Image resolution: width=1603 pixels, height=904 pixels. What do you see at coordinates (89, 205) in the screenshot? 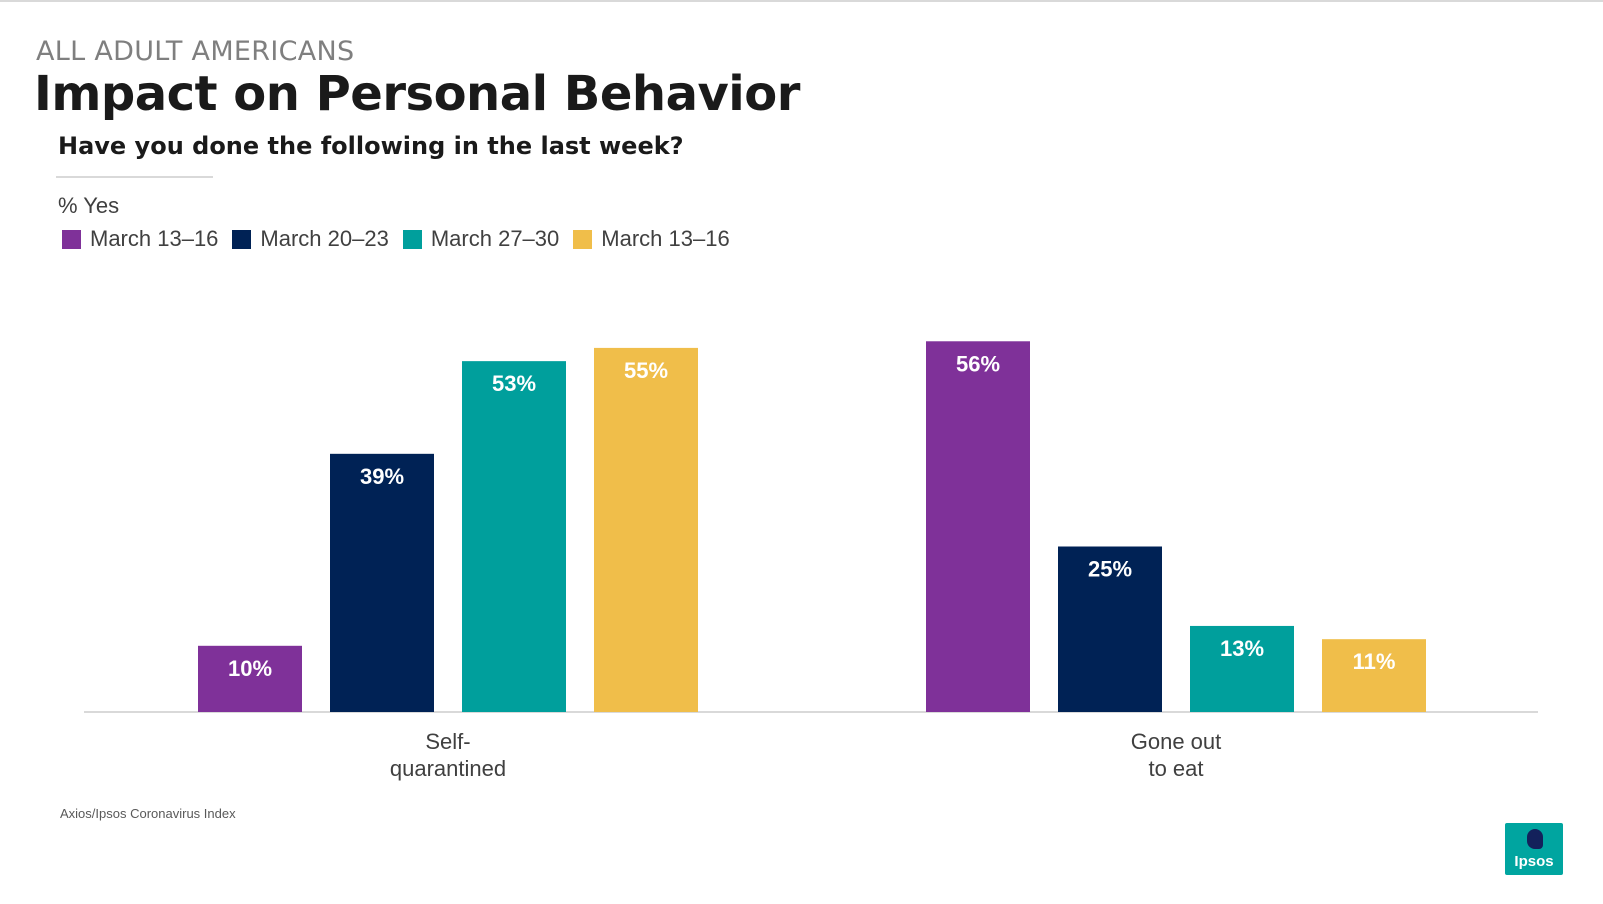
I see `measure-label: % Yes` at bounding box center [89, 205].